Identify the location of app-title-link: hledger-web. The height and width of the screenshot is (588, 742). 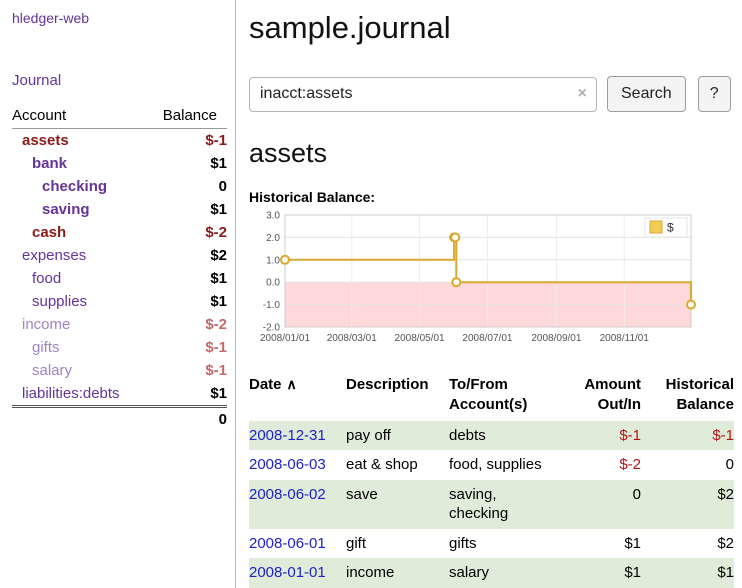
(51, 18).